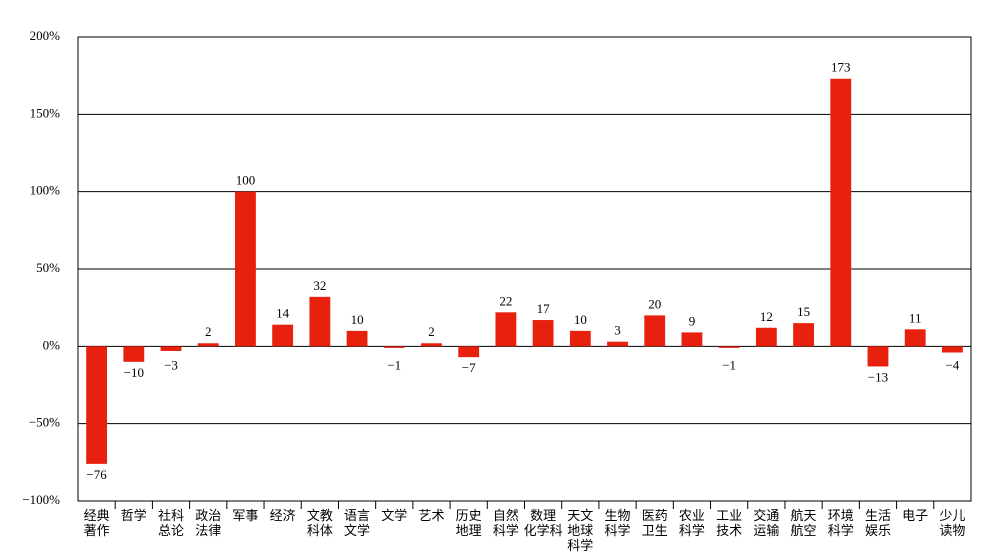 The image size is (999, 555). I want to click on x-tick-label: 交通 运输, so click(766, 524).